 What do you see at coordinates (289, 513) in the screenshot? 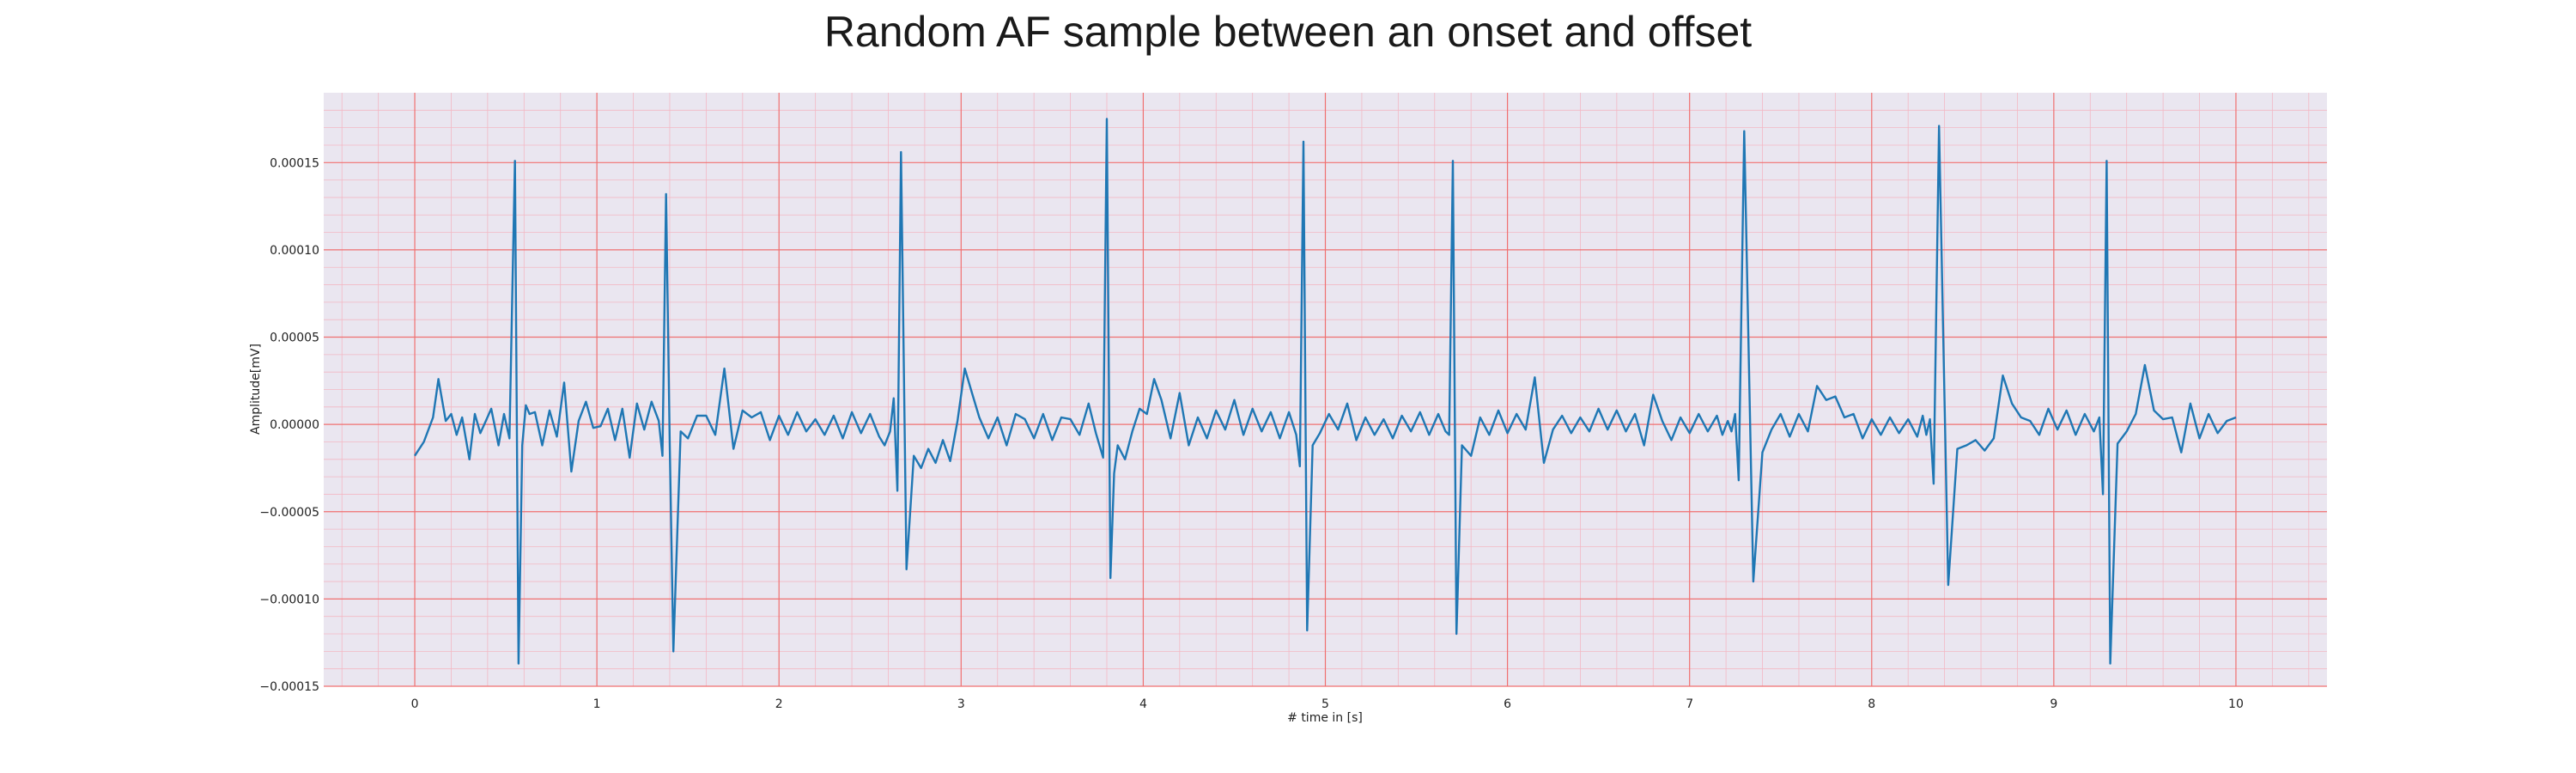
I see `y-tick-label: −0.00005` at bounding box center [289, 513].